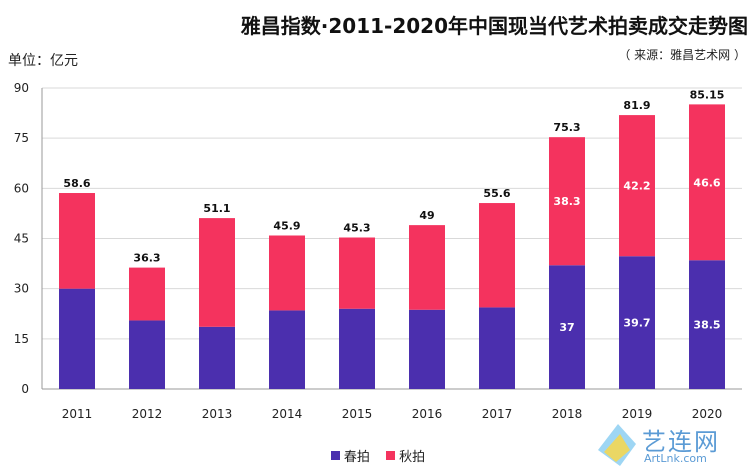 This screenshot has height=474, width=756. Describe the element at coordinates (76, 183) in the screenshot. I see `total-data-label: 58.6` at that location.